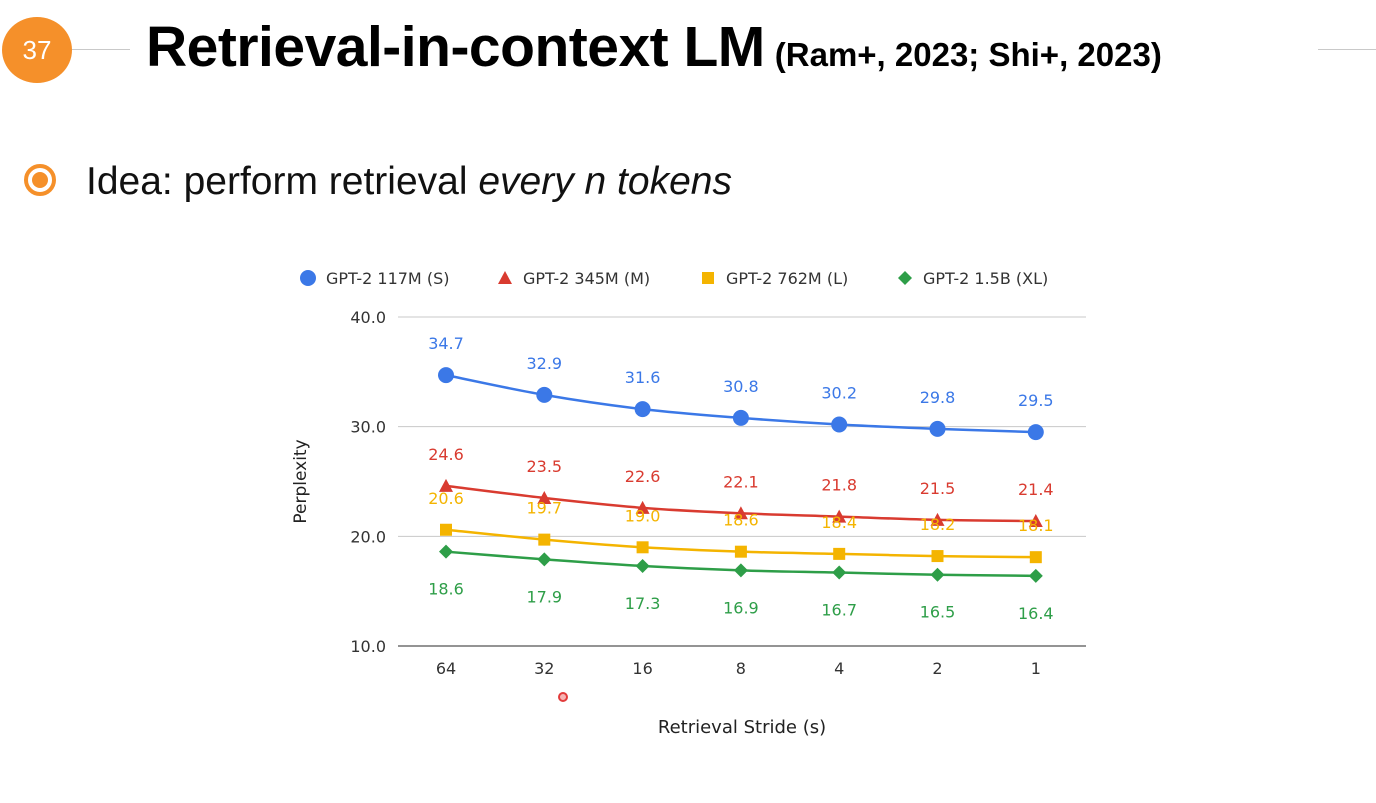  I want to click on x-tick-label: 16, so click(642, 668).